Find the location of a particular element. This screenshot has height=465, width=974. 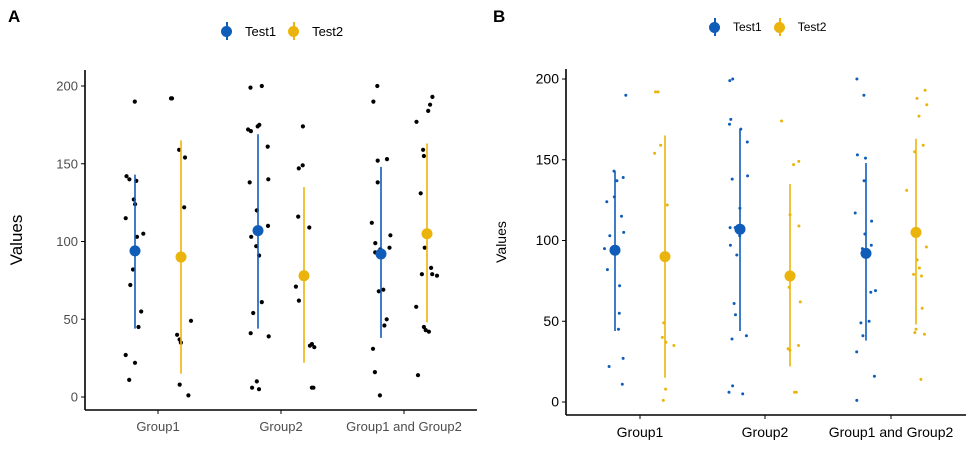

legend-key-test2-icon is located at coordinates (294, 31).